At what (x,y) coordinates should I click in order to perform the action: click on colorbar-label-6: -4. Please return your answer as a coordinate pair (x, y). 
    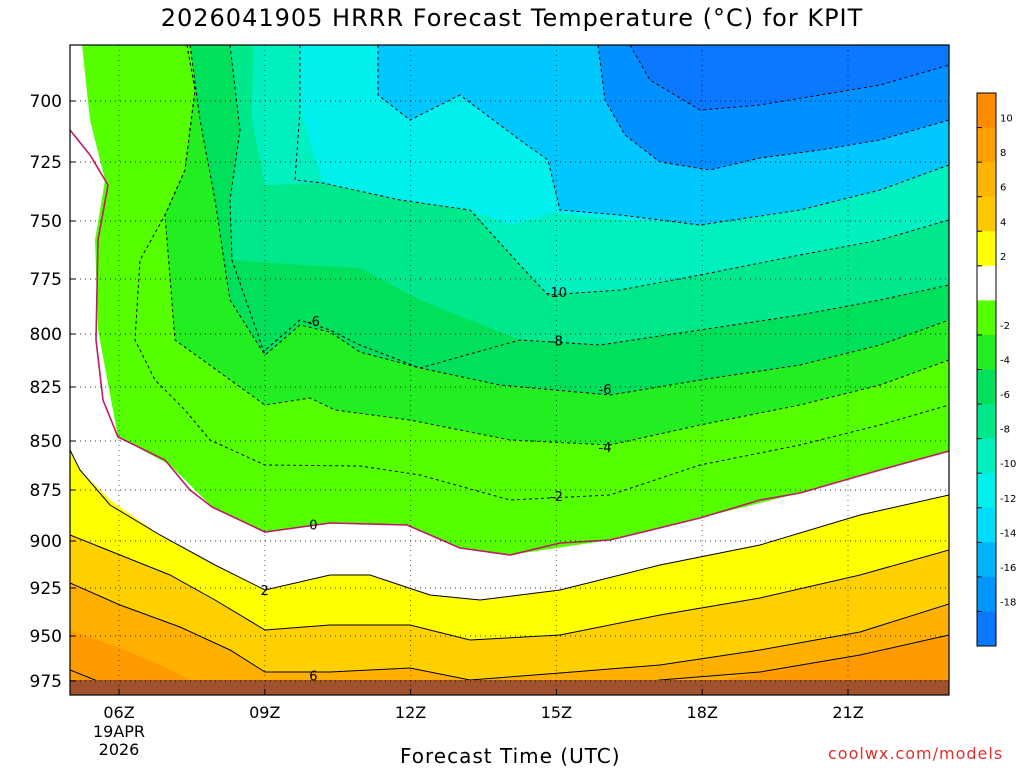
    Looking at the image, I should click on (1005, 361).